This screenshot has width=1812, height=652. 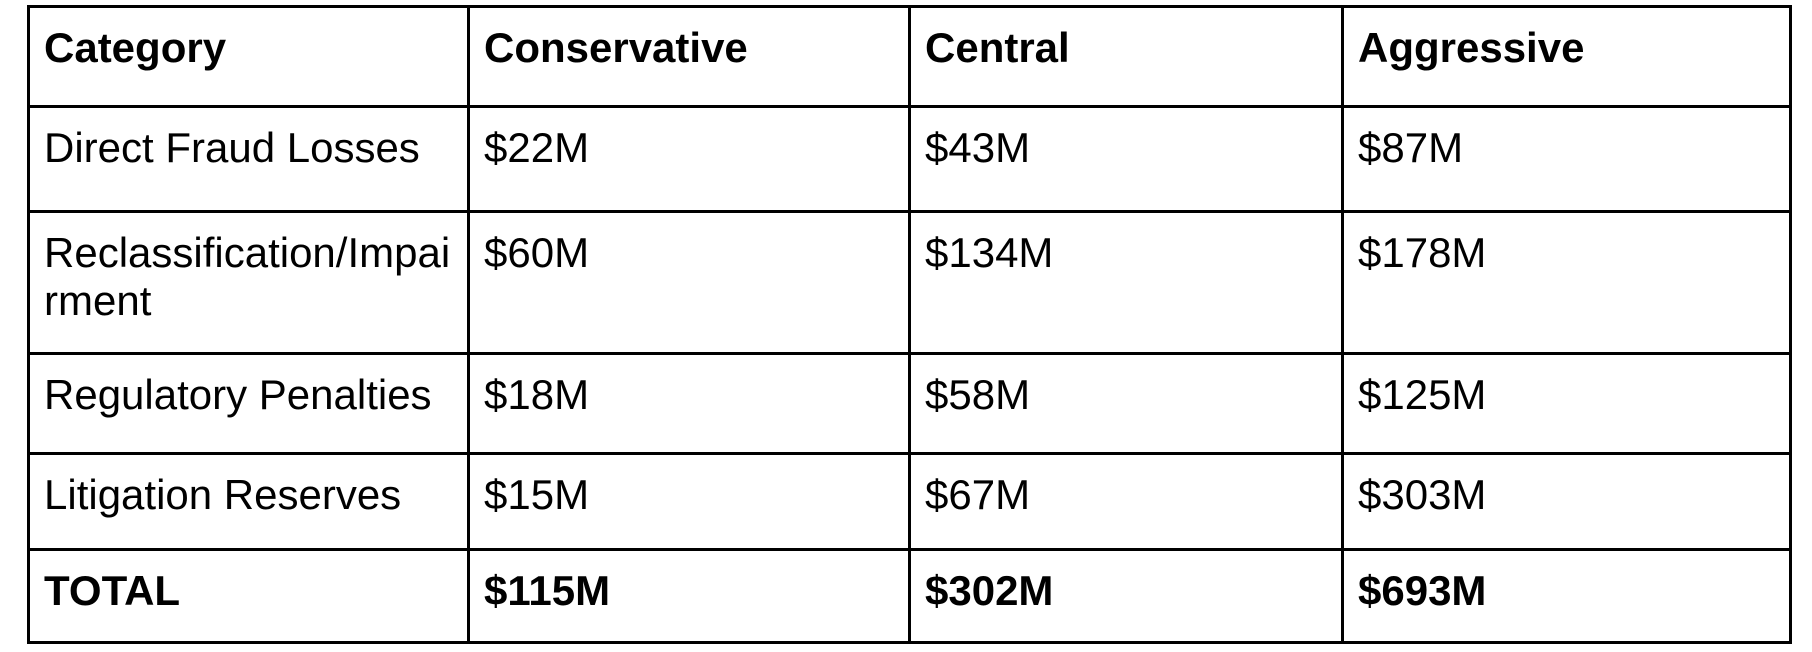 I want to click on table-row-total: TOTAL $115M $302M $693M, so click(x=909, y=596).